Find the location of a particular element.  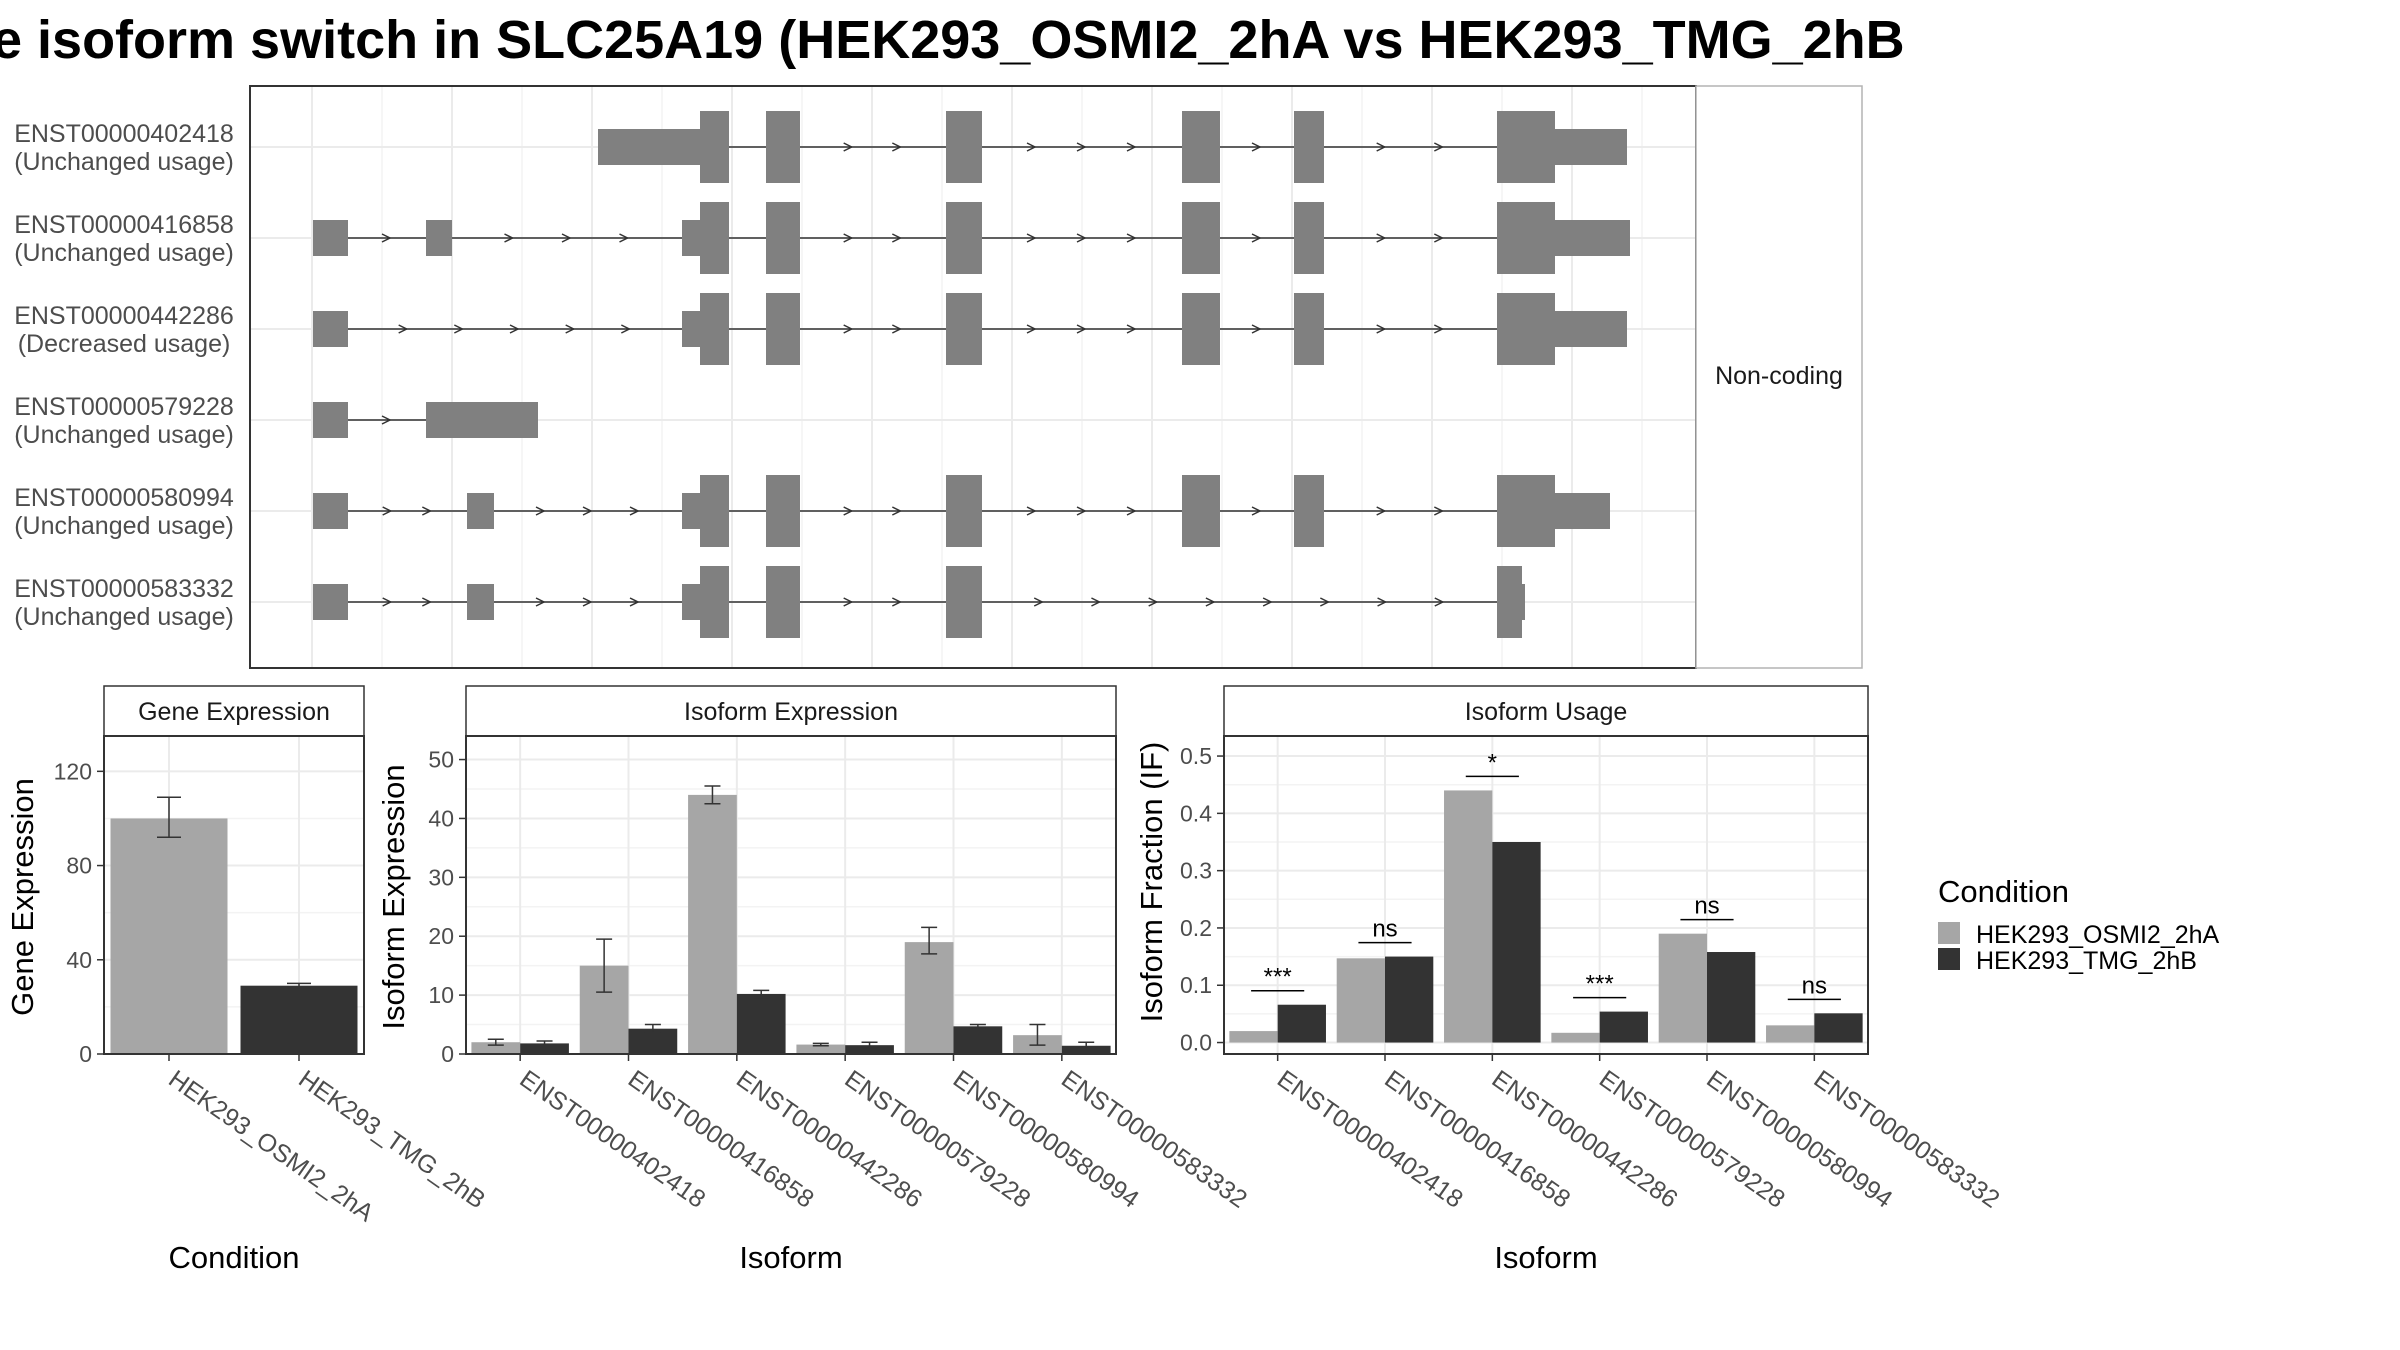

transcript-usage-label: (Decreased usage) is located at coordinates (124, 344).